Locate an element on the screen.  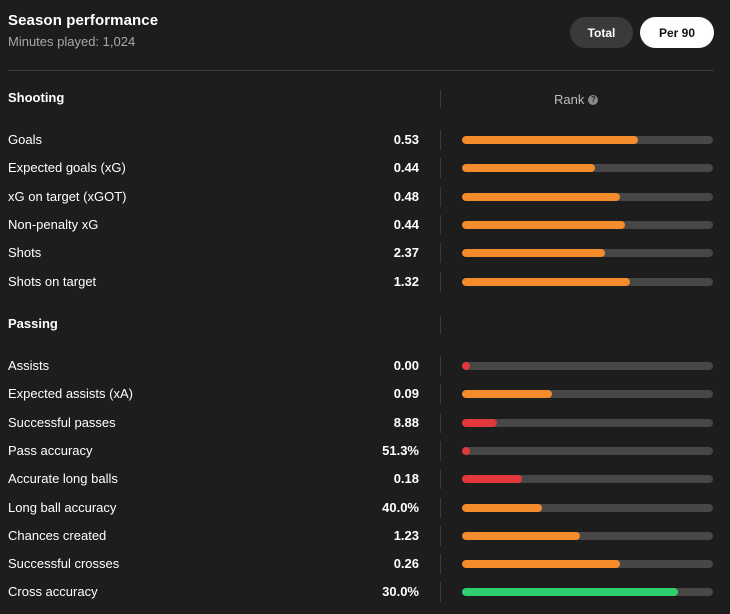
stat-label: Successful crosses is located at coordinates (64, 564).